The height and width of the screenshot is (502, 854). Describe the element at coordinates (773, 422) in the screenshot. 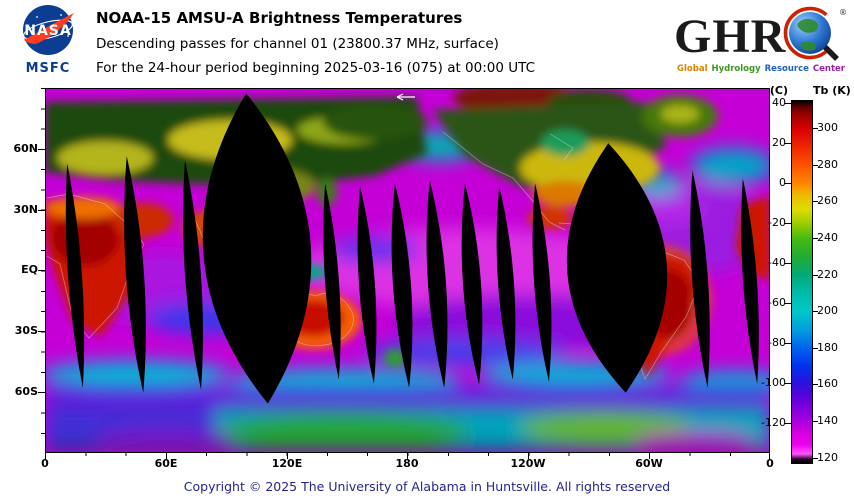

I see `celsius-tick-label: -120` at that location.